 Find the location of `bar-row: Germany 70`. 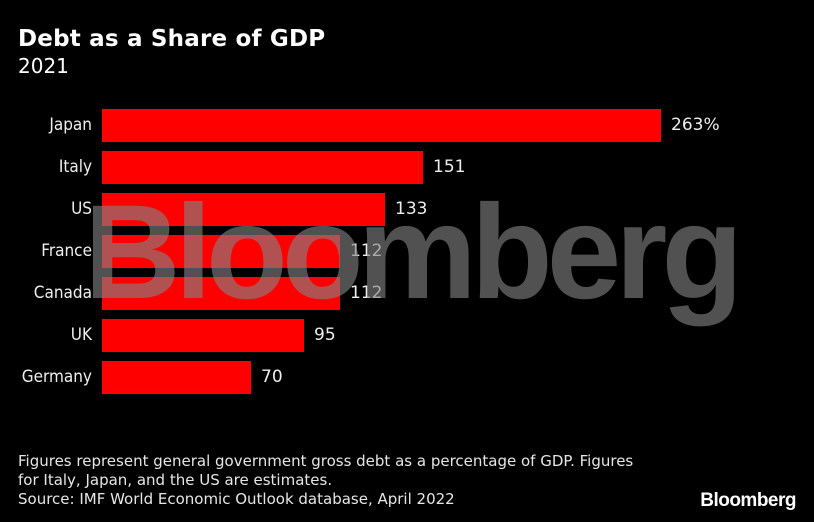

bar-row: Germany 70 is located at coordinates (407, 377).